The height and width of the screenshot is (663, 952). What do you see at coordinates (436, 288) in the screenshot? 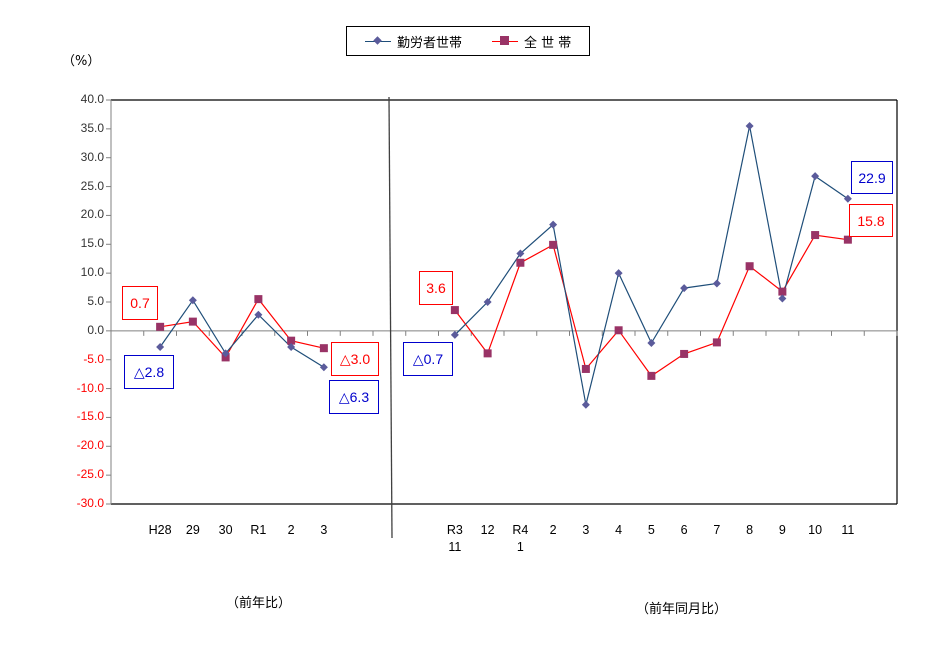
I see `callout-all-r3-11: 3.6` at bounding box center [436, 288].